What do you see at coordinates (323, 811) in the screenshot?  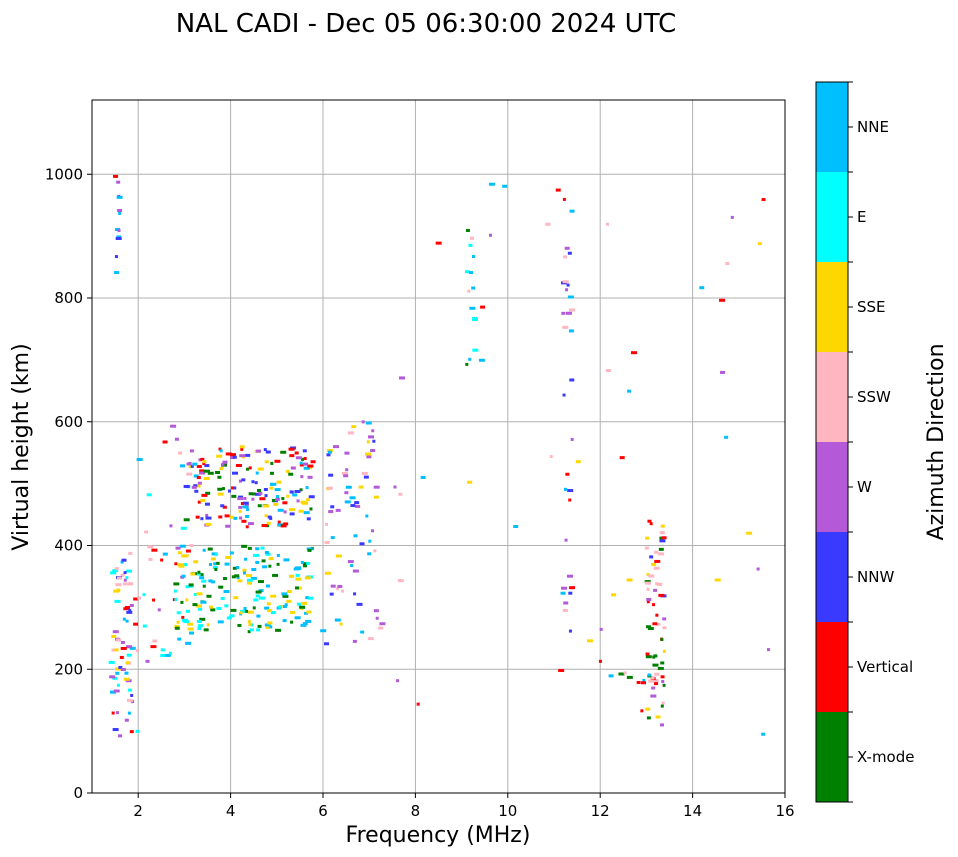 I see `x-tick-label: 6` at bounding box center [323, 811].